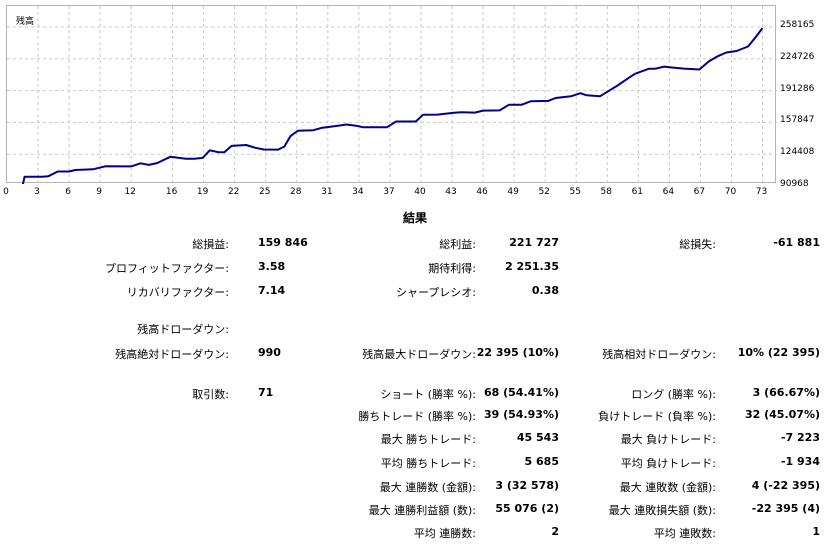 This screenshot has height=555, width=829. What do you see at coordinates (662, 510) in the screenshot?
I see `stat-label: 最大 連敗損失額 (数):` at bounding box center [662, 510].